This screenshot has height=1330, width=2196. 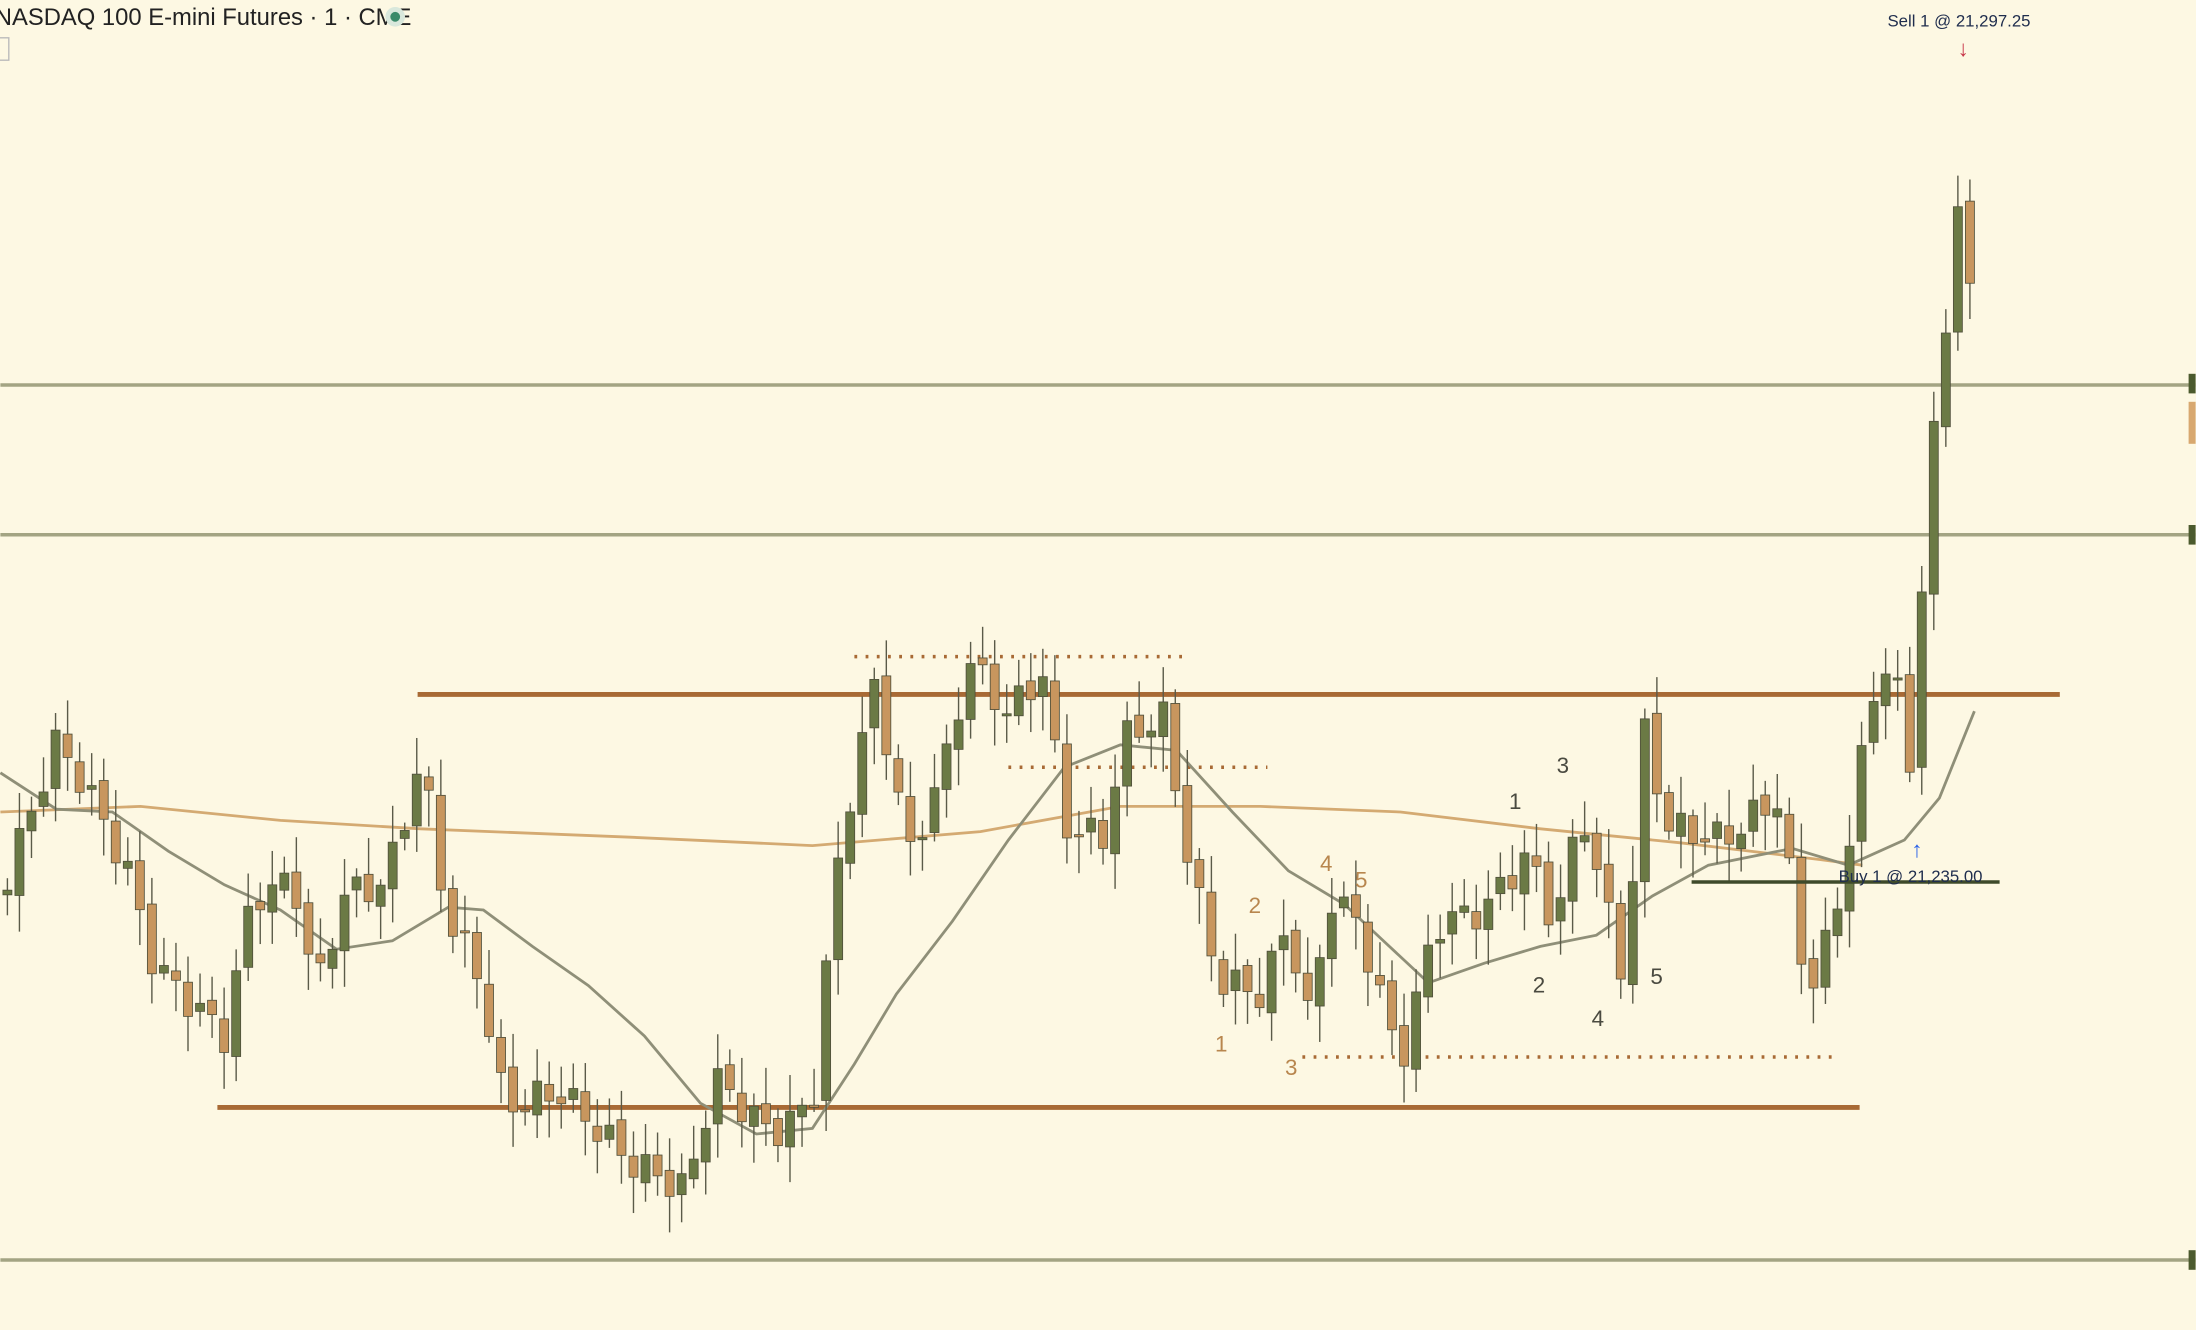 What do you see at coordinates (931, 835) in the screenshot?
I see `moving-average` at bounding box center [931, 835].